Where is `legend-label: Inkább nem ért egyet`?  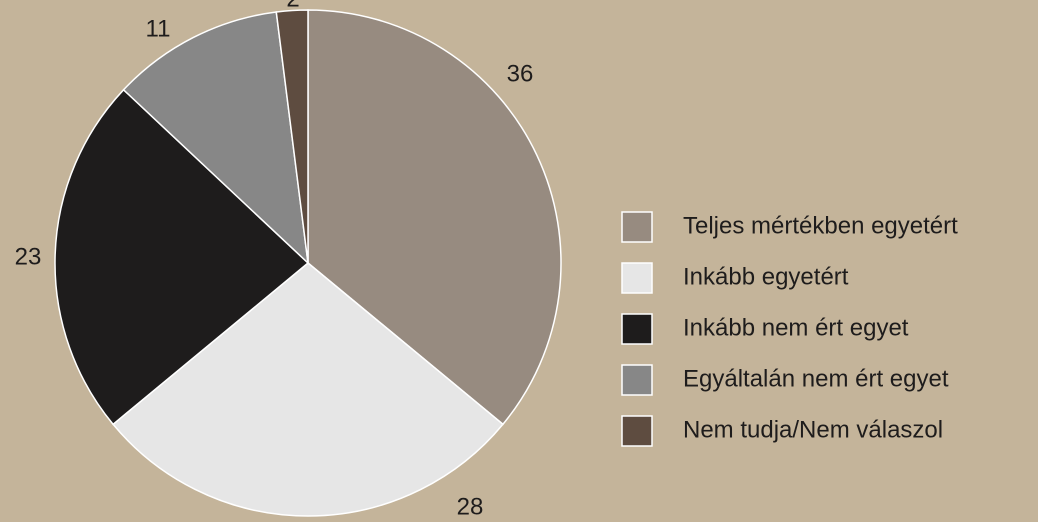
legend-label: Inkább nem ért egyet is located at coordinates (796, 327).